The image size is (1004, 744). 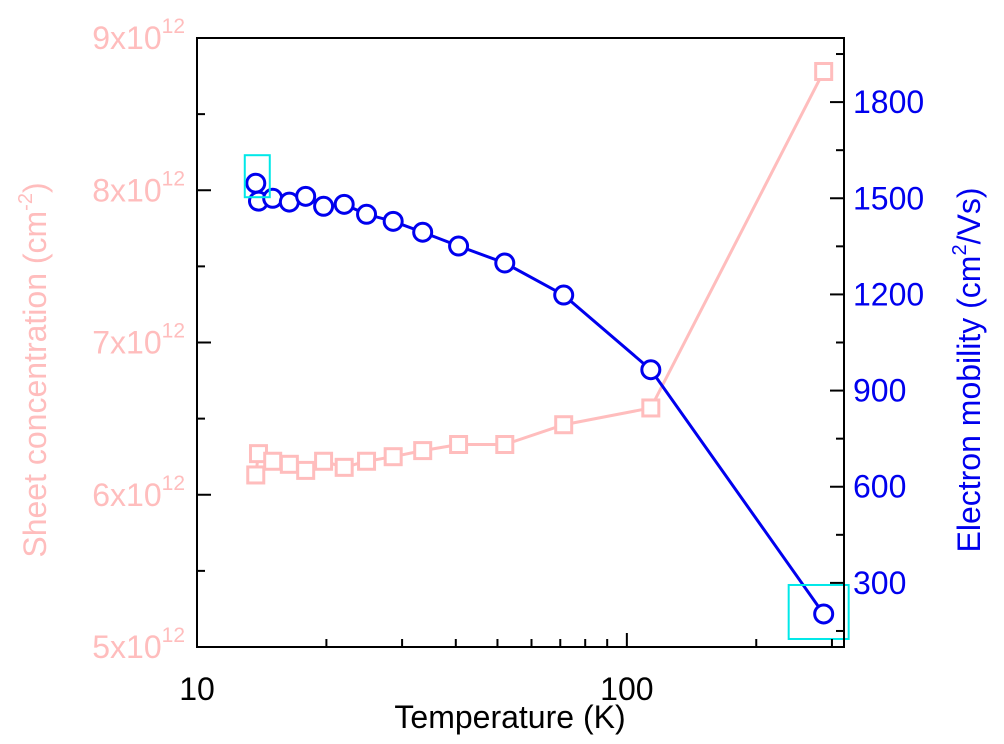 I want to click on left-axis-title-text: Sheet concentration (cm, so click(x=35, y=384).